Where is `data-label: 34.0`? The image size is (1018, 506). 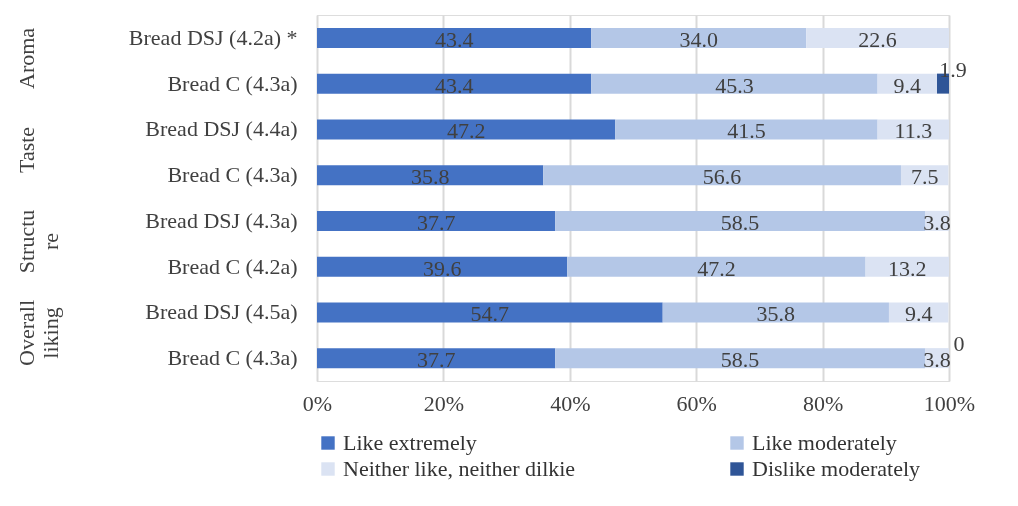 data-label: 34.0 is located at coordinates (698, 39).